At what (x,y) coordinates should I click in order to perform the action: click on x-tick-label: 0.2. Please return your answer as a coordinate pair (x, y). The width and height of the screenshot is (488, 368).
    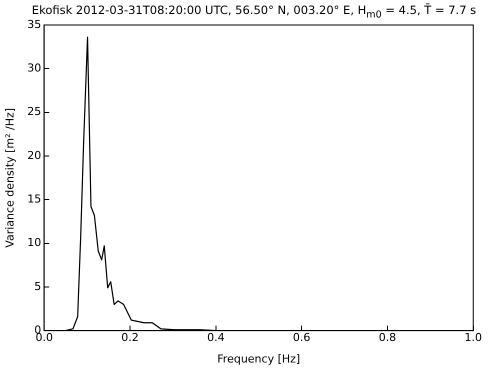
    Looking at the image, I should click on (130, 337).